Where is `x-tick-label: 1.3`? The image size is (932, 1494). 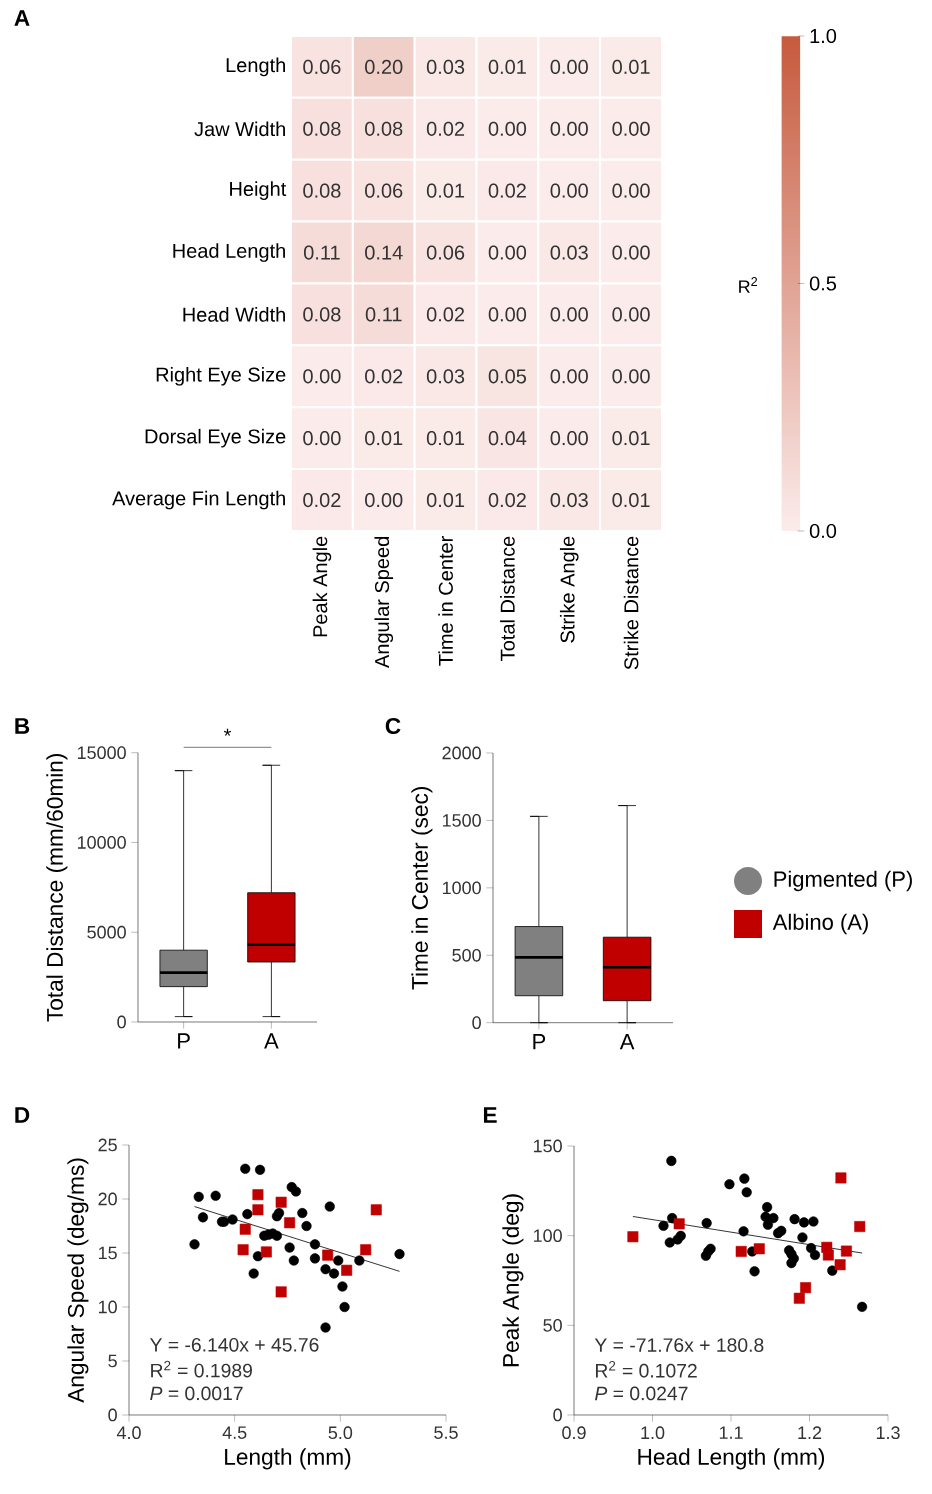
x-tick-label: 1.3 is located at coordinates (888, 1433).